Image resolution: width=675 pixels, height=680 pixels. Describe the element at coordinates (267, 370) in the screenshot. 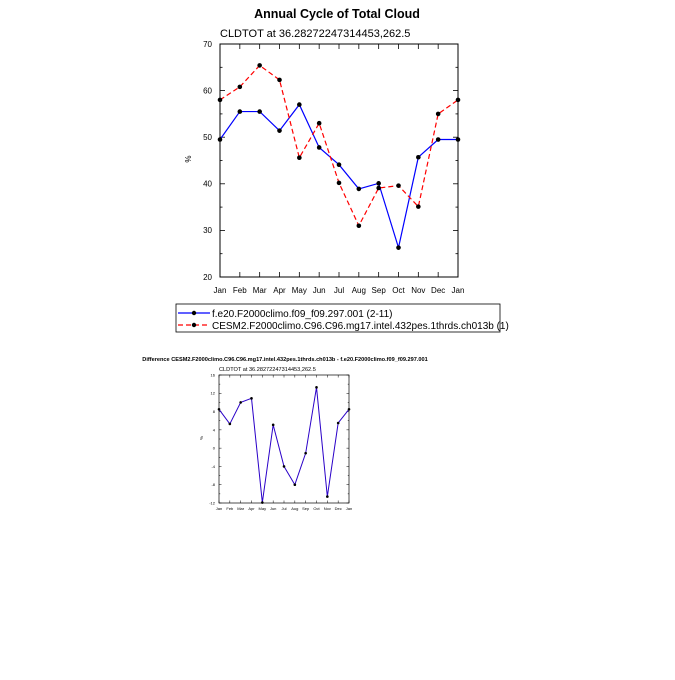

I see `difference-chart-subtitle: CLDTOT at 36.28272247314453,262.5` at that location.